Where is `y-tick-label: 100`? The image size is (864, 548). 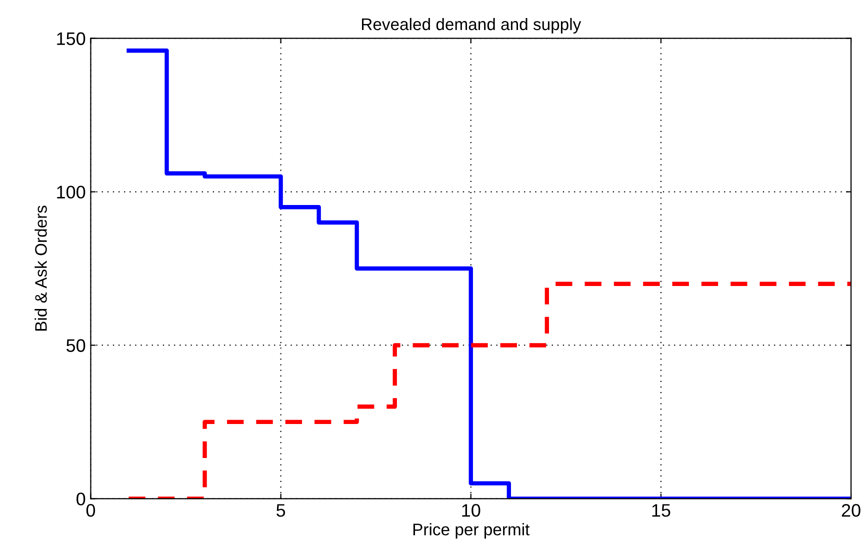 y-tick-label: 100 is located at coordinates (71, 192).